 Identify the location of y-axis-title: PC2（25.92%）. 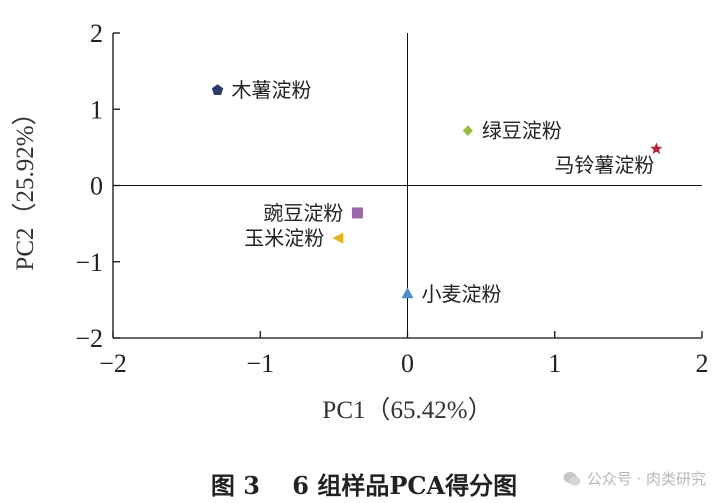
(25, 185).